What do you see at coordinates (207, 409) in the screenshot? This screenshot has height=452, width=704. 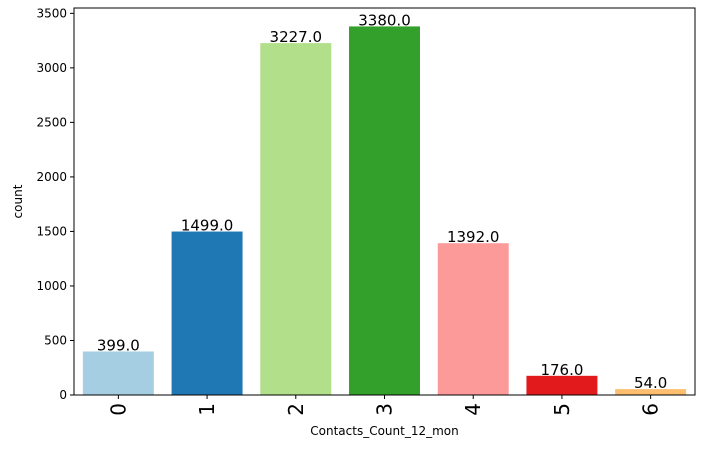 I see `x-tick-label: 1` at bounding box center [207, 409].